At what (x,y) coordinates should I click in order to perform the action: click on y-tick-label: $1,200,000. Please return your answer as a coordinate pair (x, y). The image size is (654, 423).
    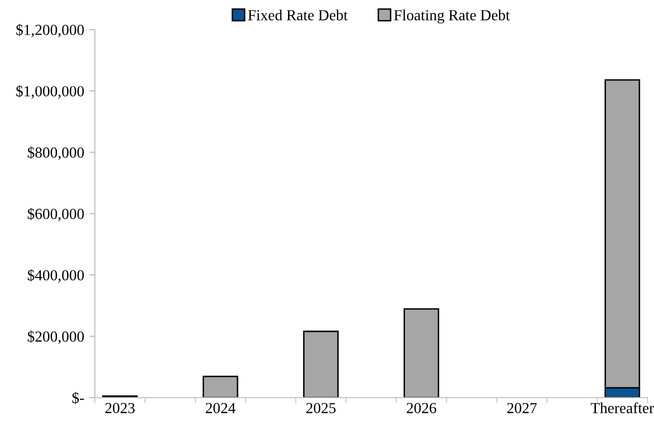
    Looking at the image, I should click on (50, 31).